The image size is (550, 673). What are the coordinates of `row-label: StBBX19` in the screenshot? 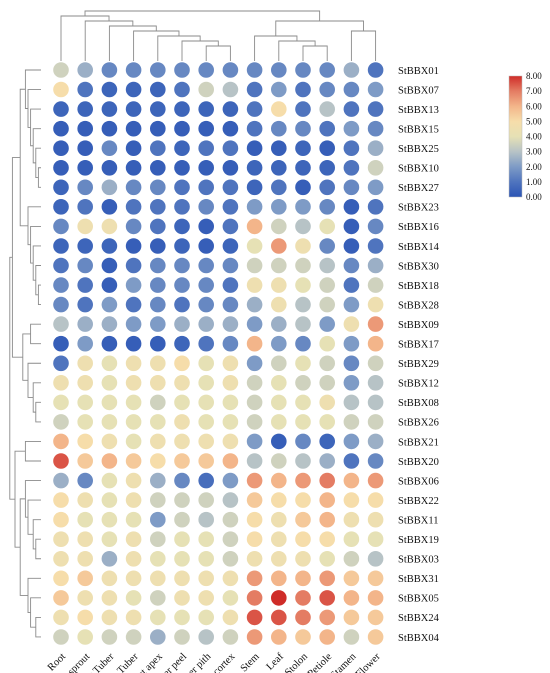 It's located at (418, 540).